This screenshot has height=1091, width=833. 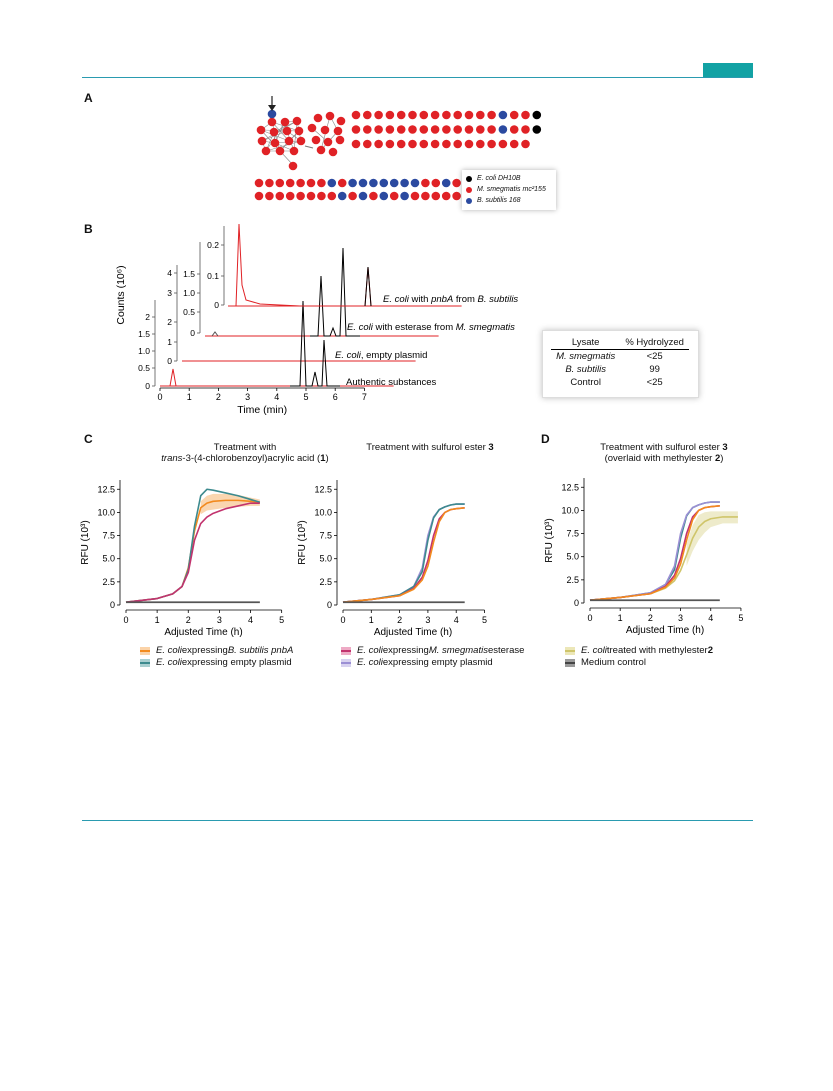 I want to click on black-peak, so click(x=368, y=286).